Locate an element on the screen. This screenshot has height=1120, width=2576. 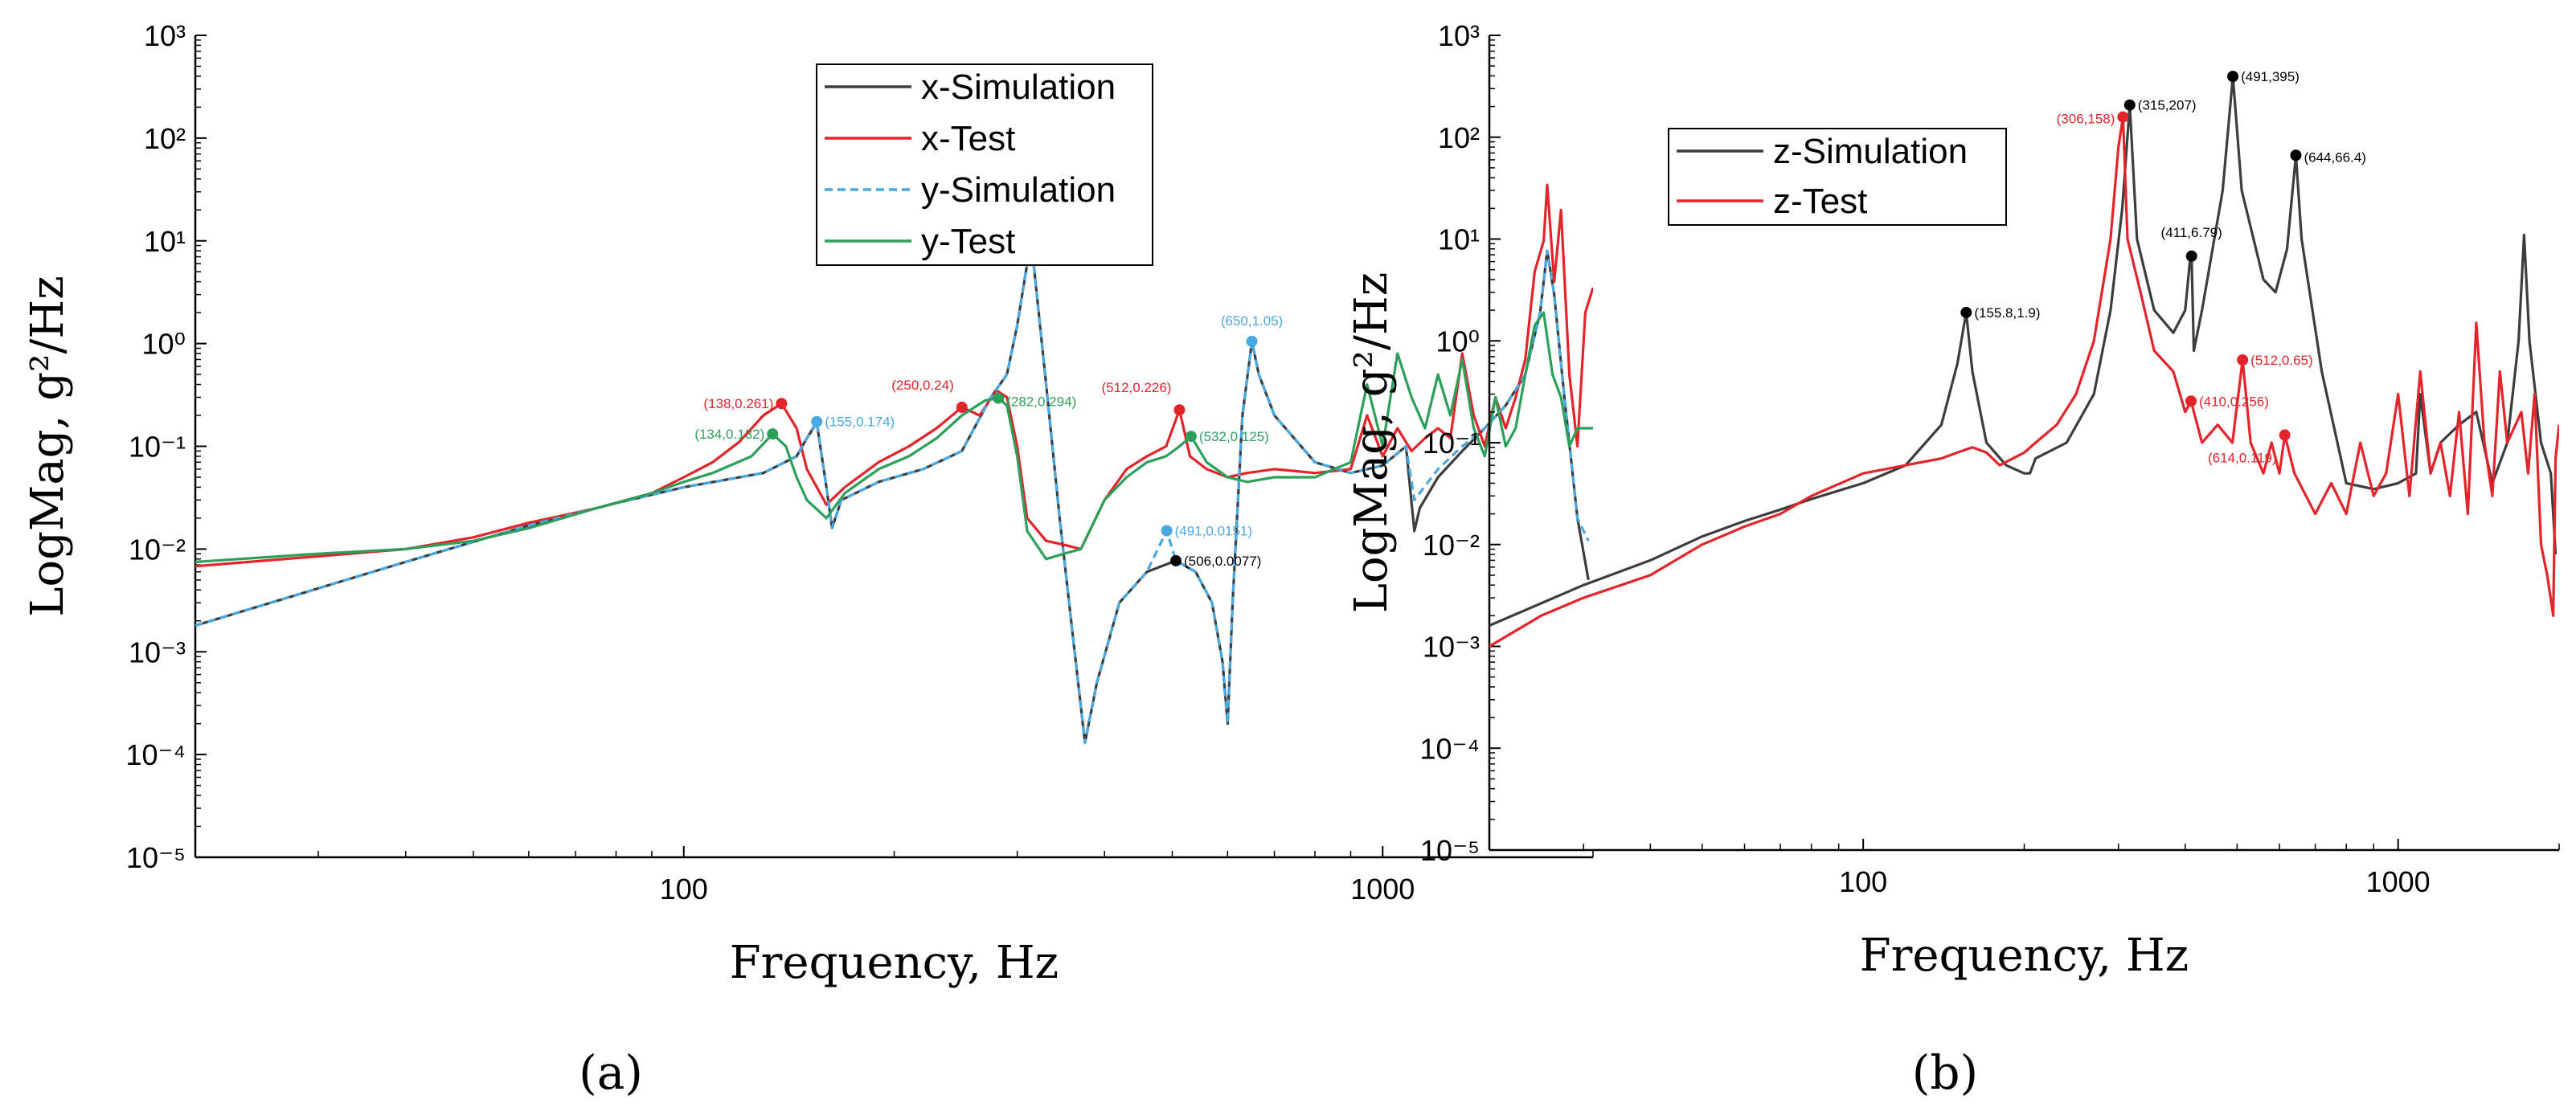
legend-entry: y-Simulation is located at coordinates (1018, 190).